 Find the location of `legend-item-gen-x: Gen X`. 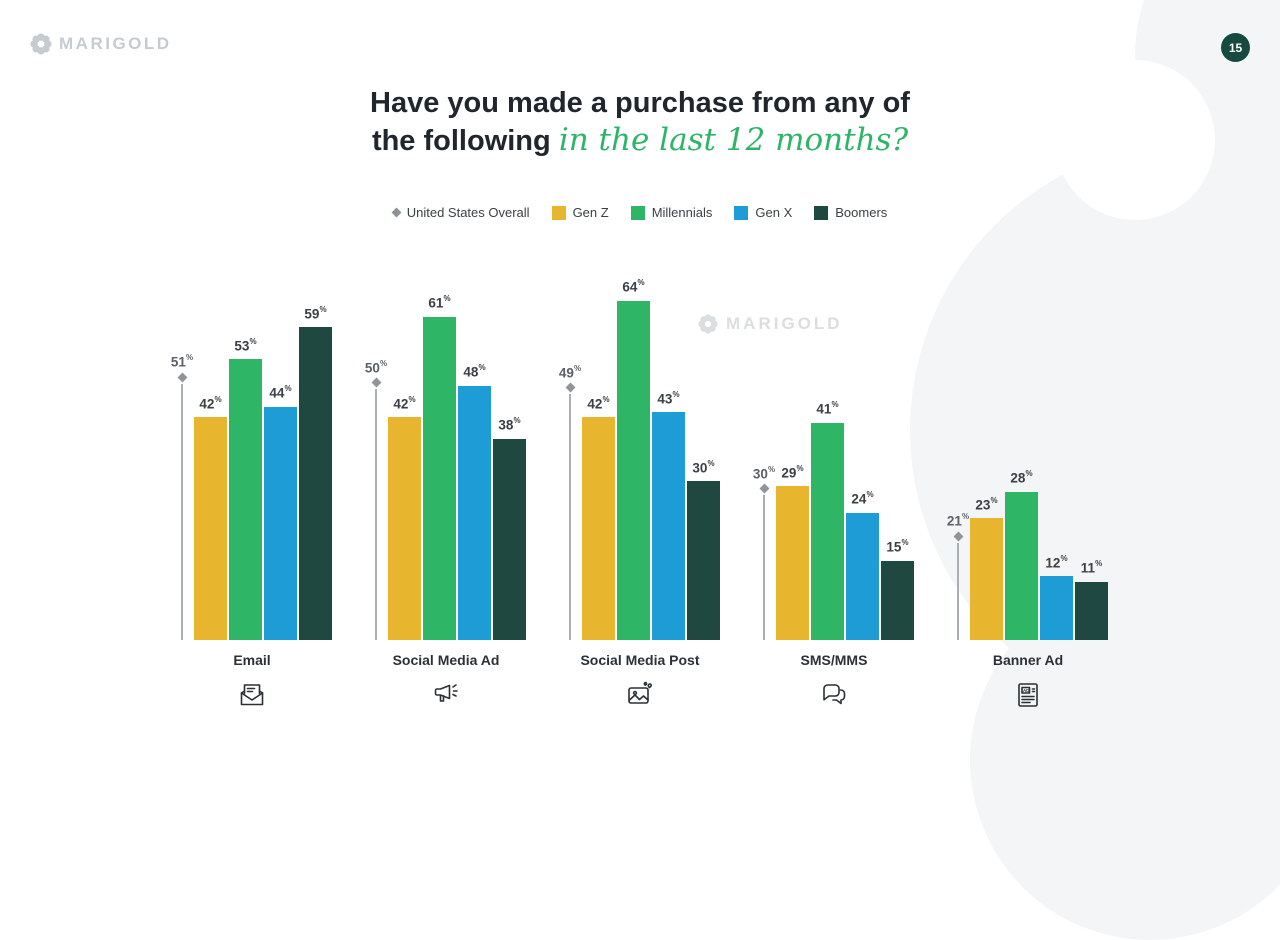

legend-item-gen-x: Gen X is located at coordinates (763, 212).